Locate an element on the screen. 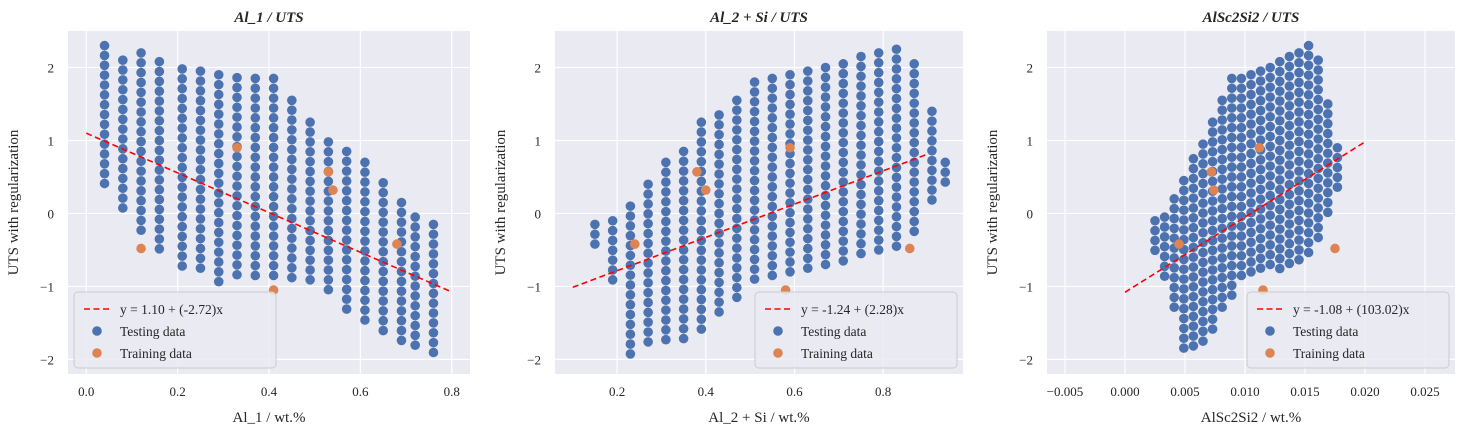 This screenshot has width=1466, height=435. x-tick-label: 0.025 is located at coordinates (1424, 391).